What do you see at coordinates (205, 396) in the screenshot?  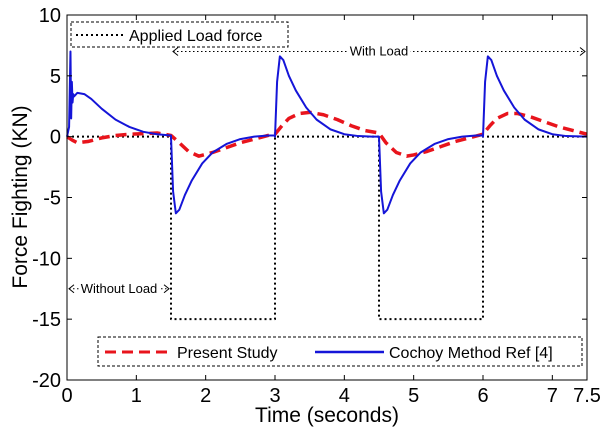 I see `x-tick-label: 2` at bounding box center [205, 396].